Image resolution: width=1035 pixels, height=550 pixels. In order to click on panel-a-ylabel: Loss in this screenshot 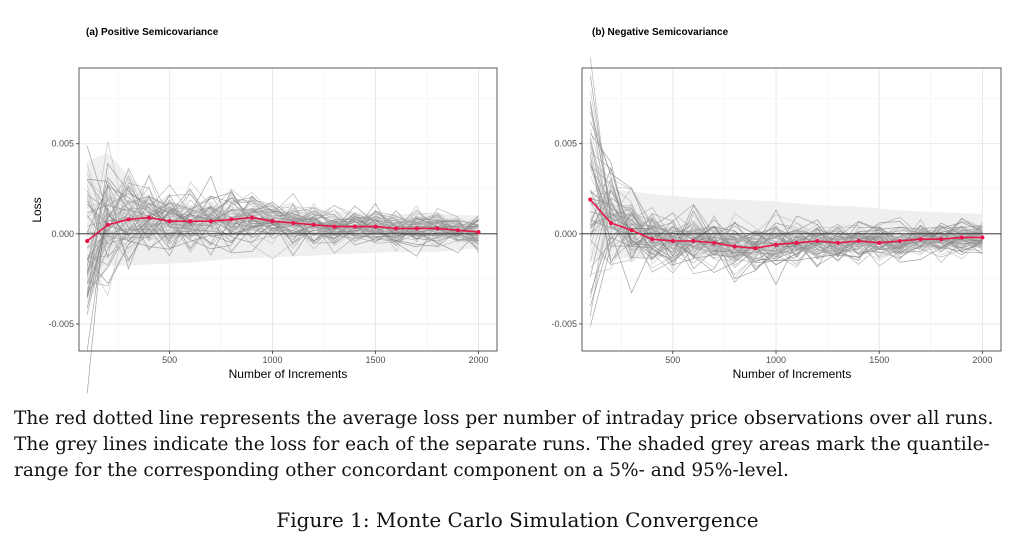, I will do `click(37, 209)`.